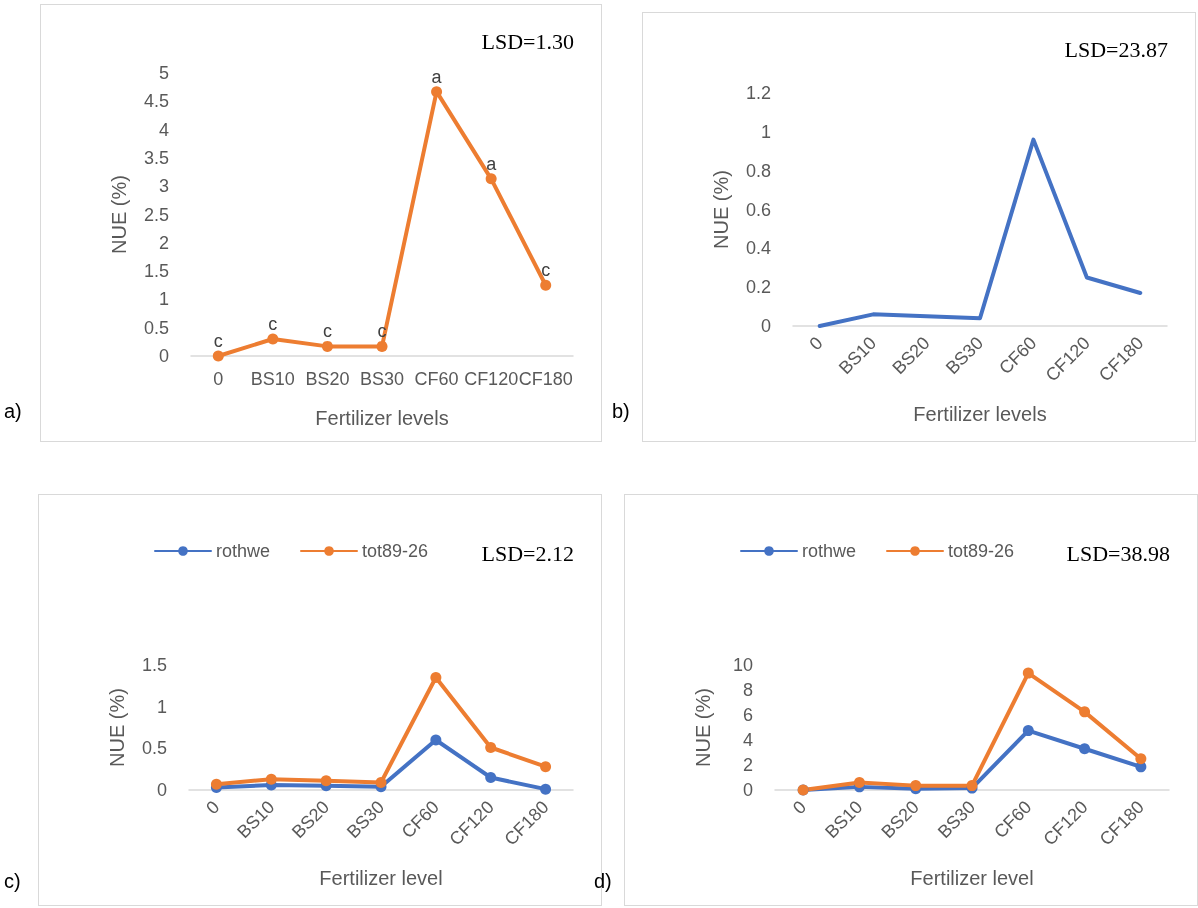 The height and width of the screenshot is (908, 1198). What do you see at coordinates (436, 379) in the screenshot?
I see `x-tick-label: CF60` at bounding box center [436, 379].